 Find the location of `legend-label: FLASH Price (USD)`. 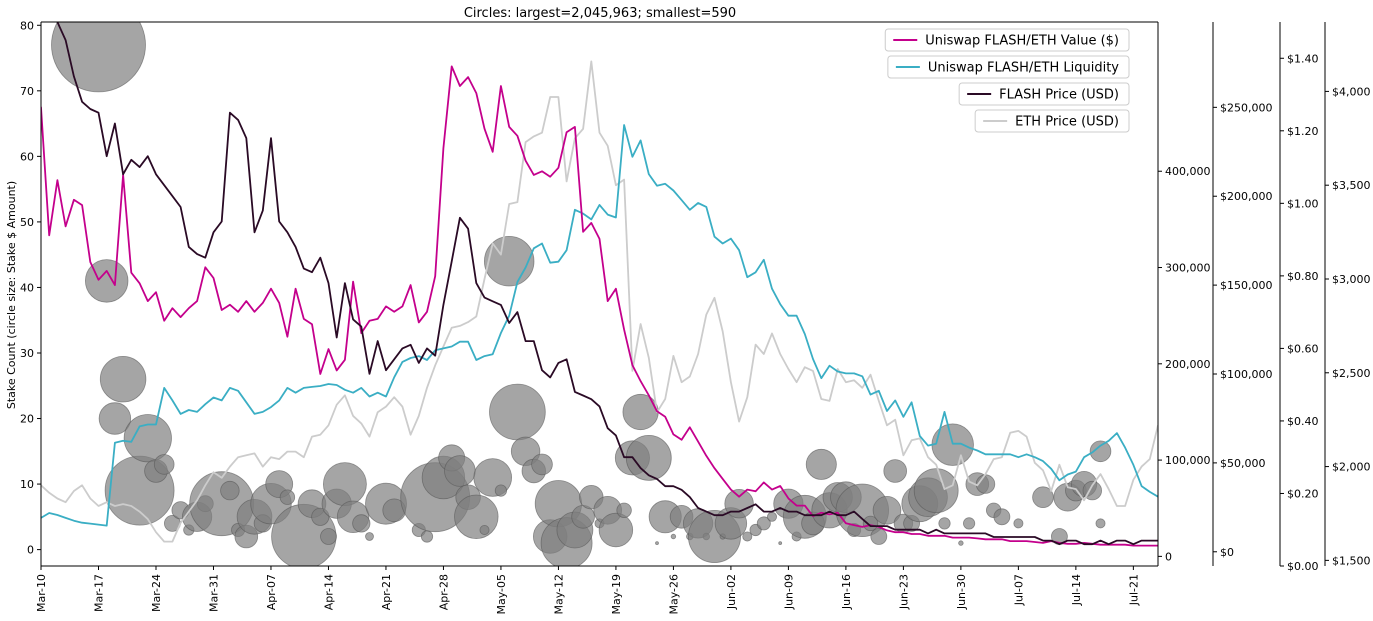

legend-label: FLASH Price (USD) is located at coordinates (1059, 95).